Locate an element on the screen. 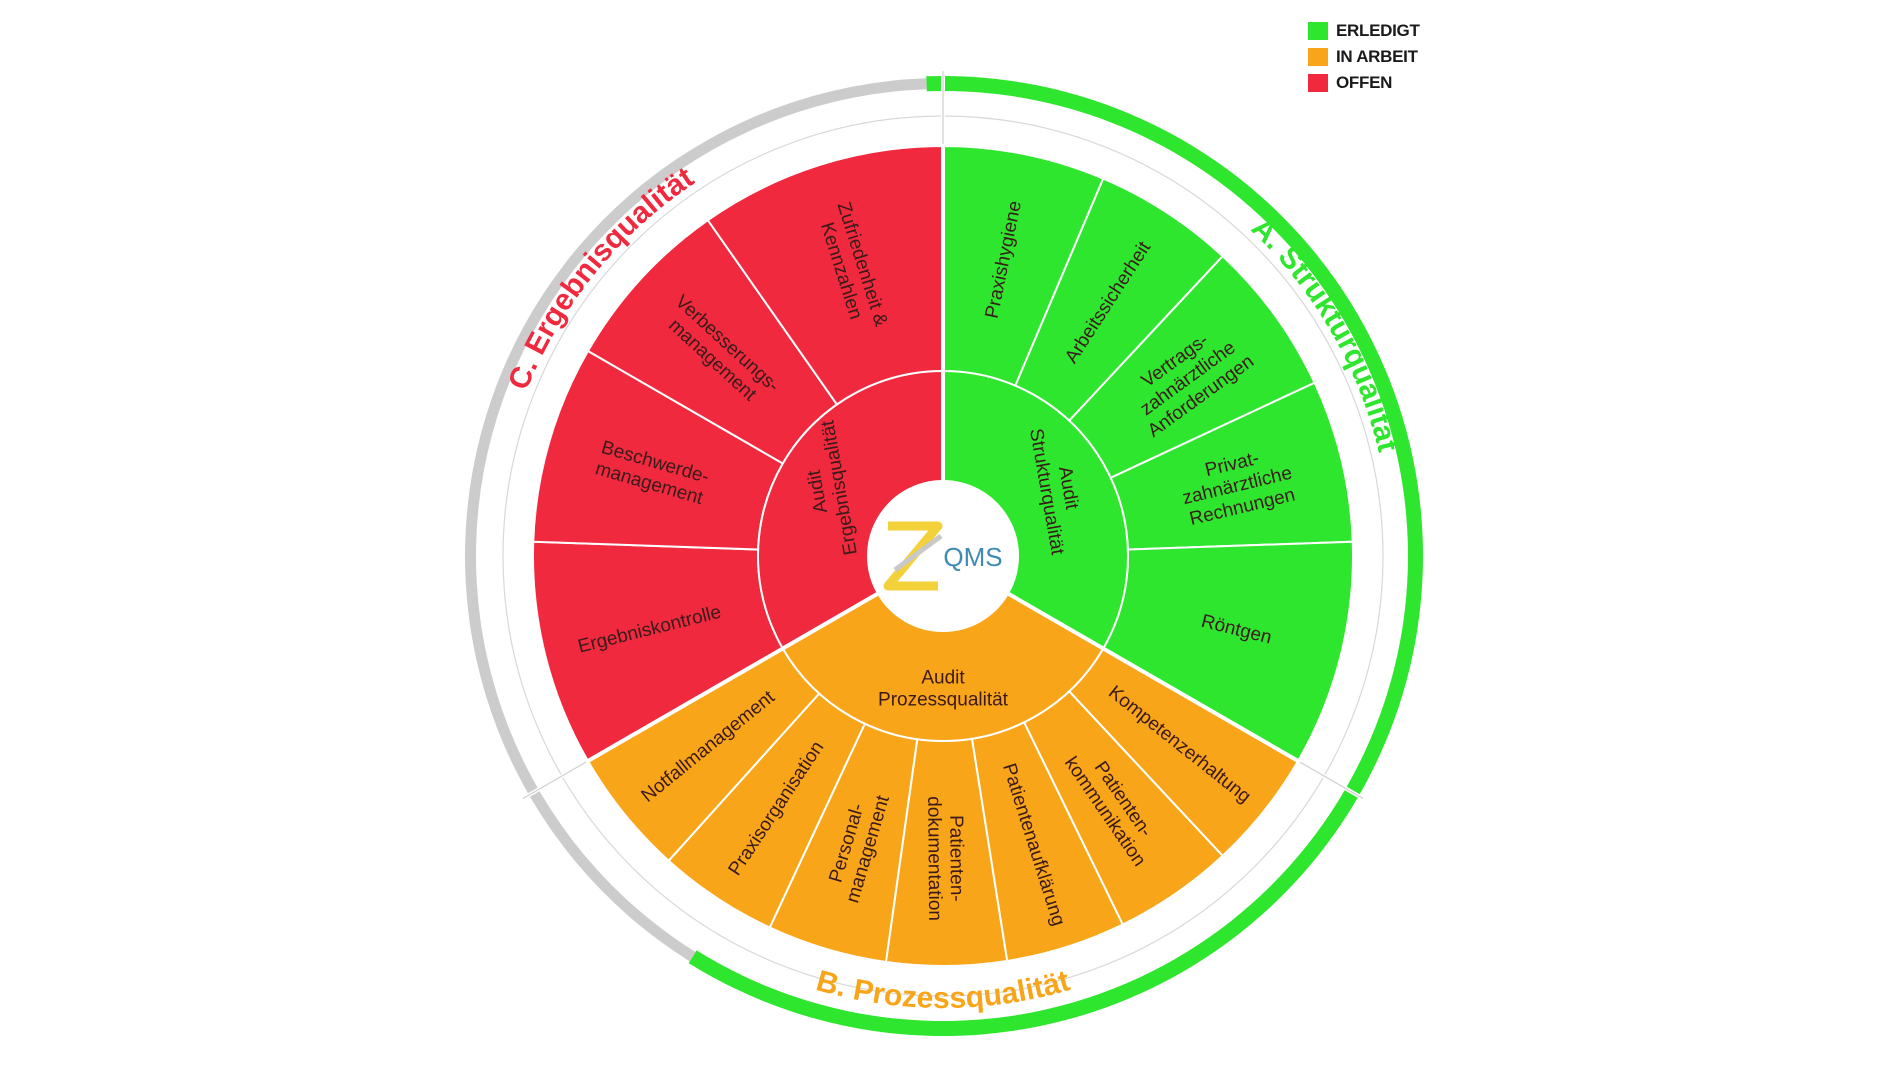  legend-item-1: ERLEDIGT is located at coordinates (1364, 31).